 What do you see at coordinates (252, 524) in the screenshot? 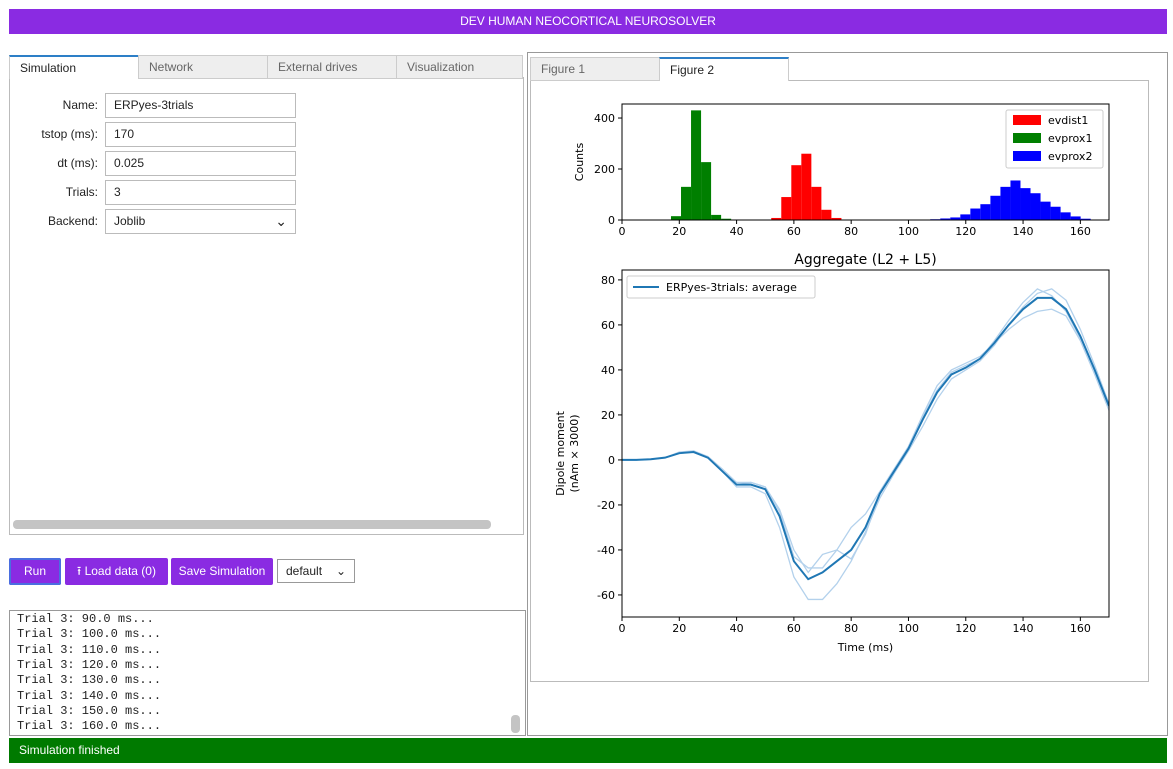
I see `scrollbar` at bounding box center [252, 524].